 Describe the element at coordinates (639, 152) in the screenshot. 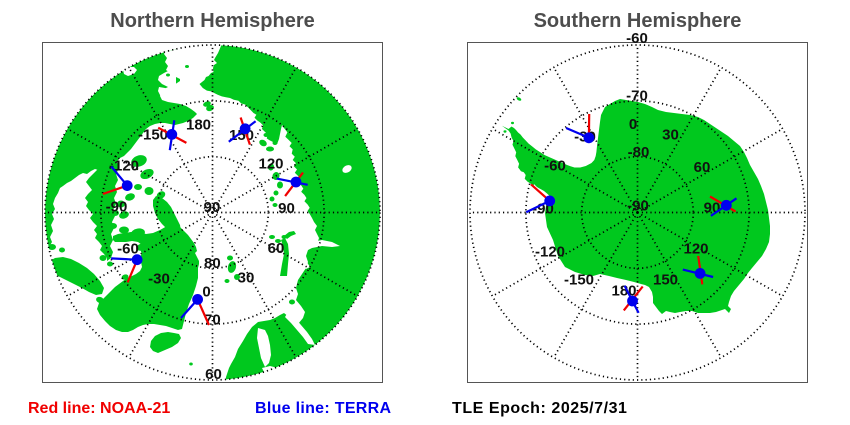

I see `svg-text: -80` at that location.